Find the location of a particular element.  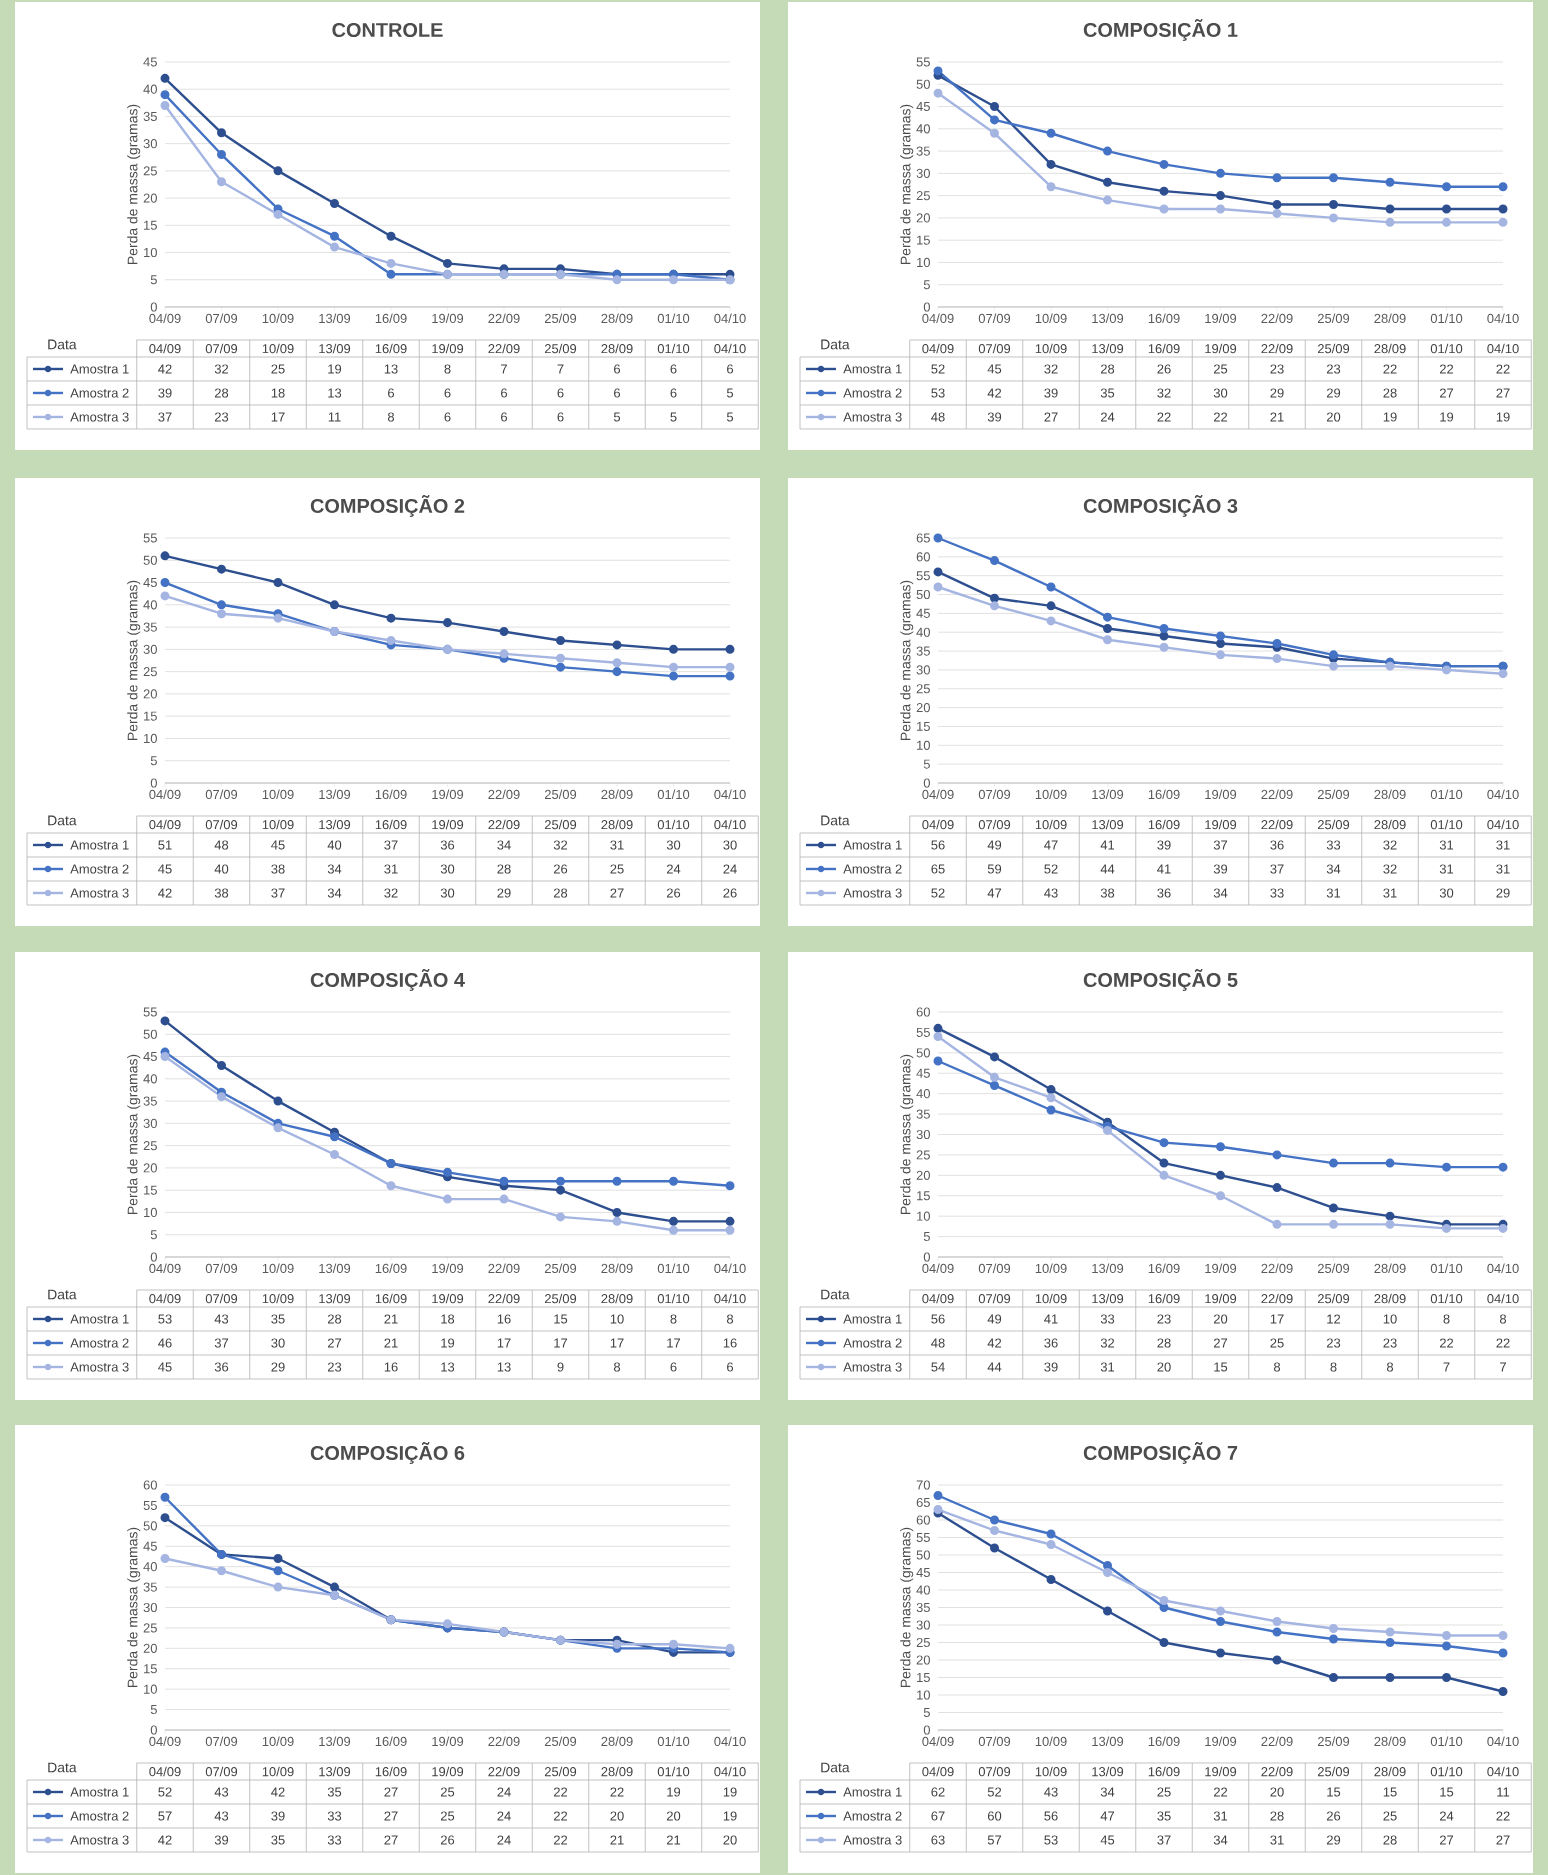

data-label: 27 is located at coordinates (1446, 1840).